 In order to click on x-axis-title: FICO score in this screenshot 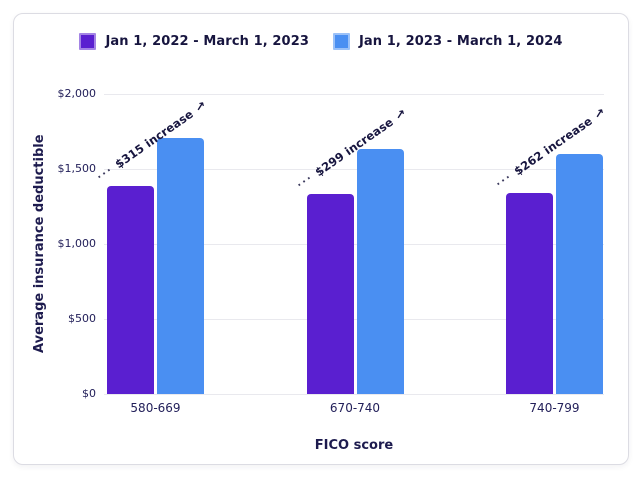, I will do `click(354, 445)`.